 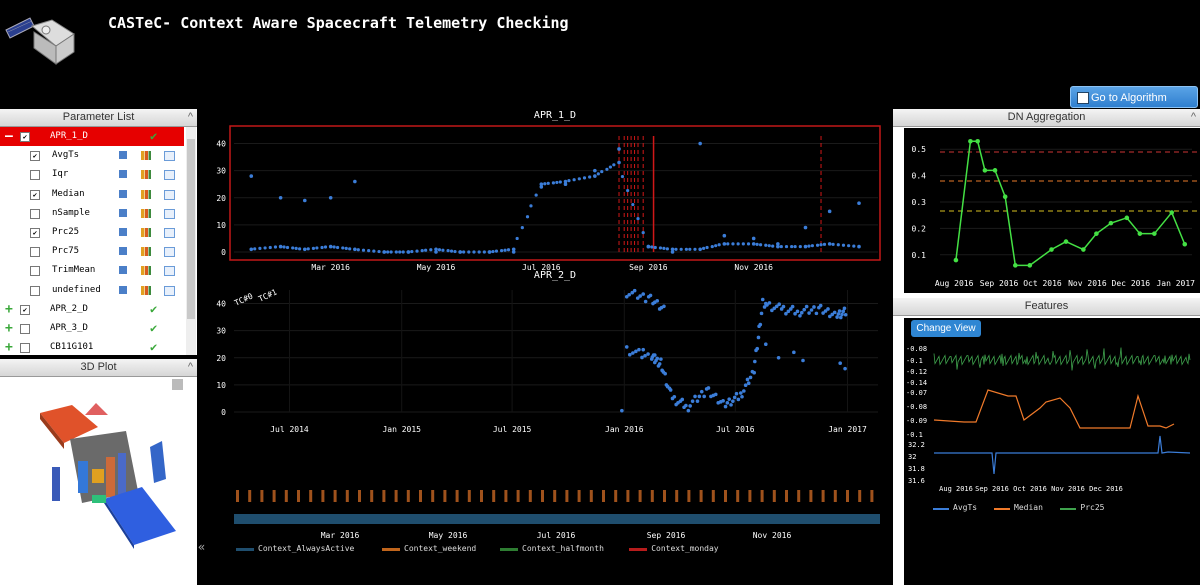 What do you see at coordinates (92, 347) in the screenshot?
I see `parameter-row-cb11g101: + CB11G101 ✔` at bounding box center [92, 347].